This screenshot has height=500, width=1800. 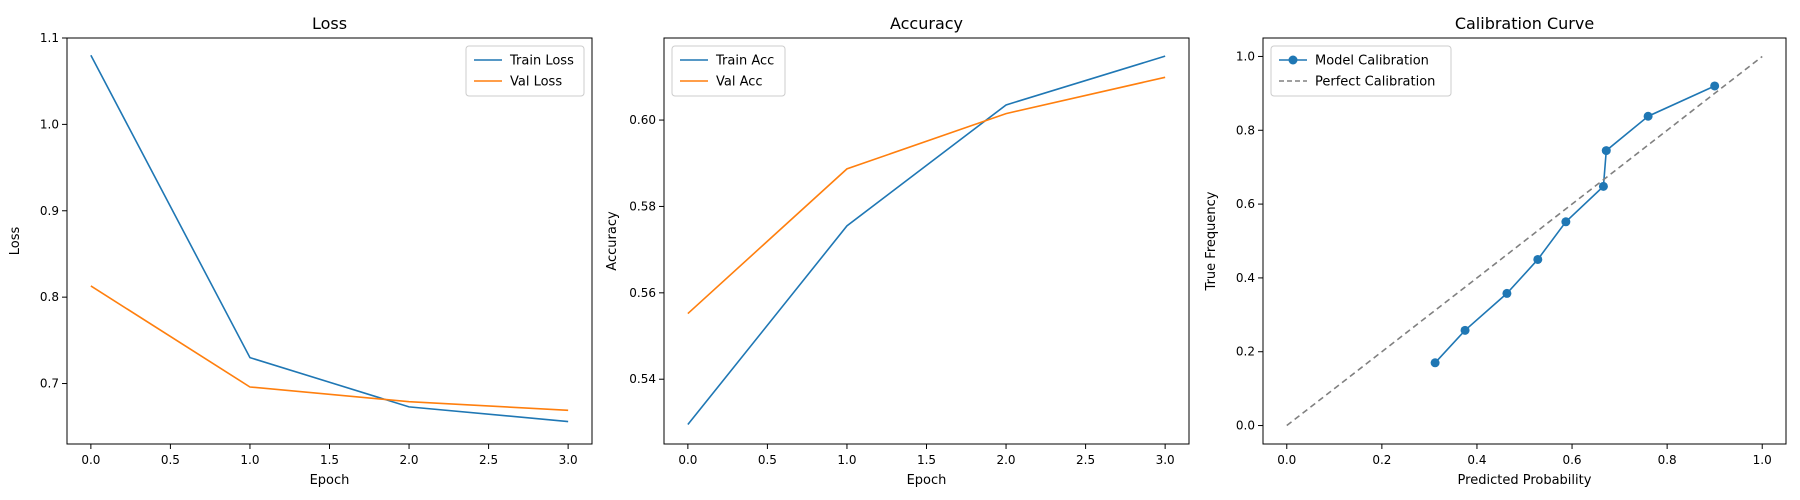 I want to click on x-tick-label: 0.6, so click(x=1571, y=460).